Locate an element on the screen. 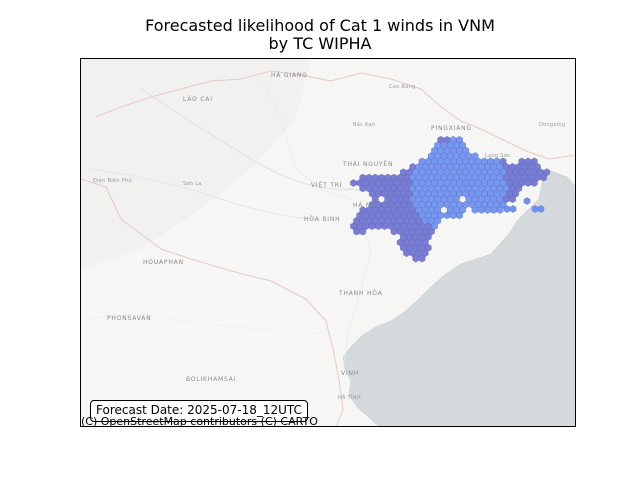 This screenshot has height=480, width=640. place-label: THÁI NGUYÊN is located at coordinates (368, 164).